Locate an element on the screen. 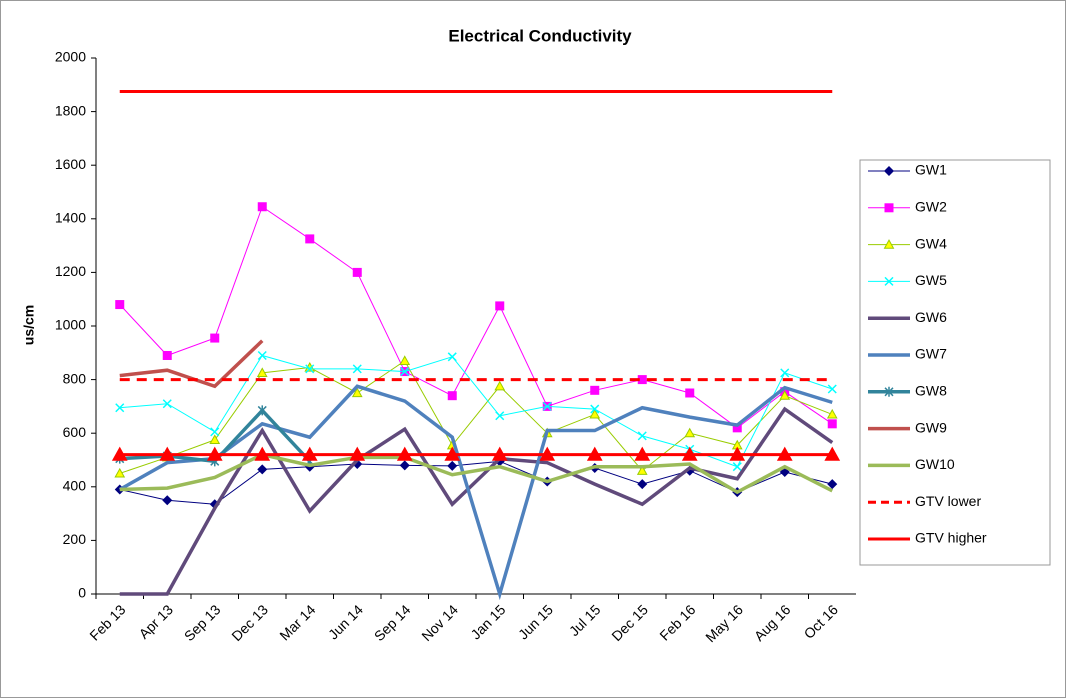 The height and width of the screenshot is (699, 1067). legend-label: GW9 is located at coordinates (931, 427).